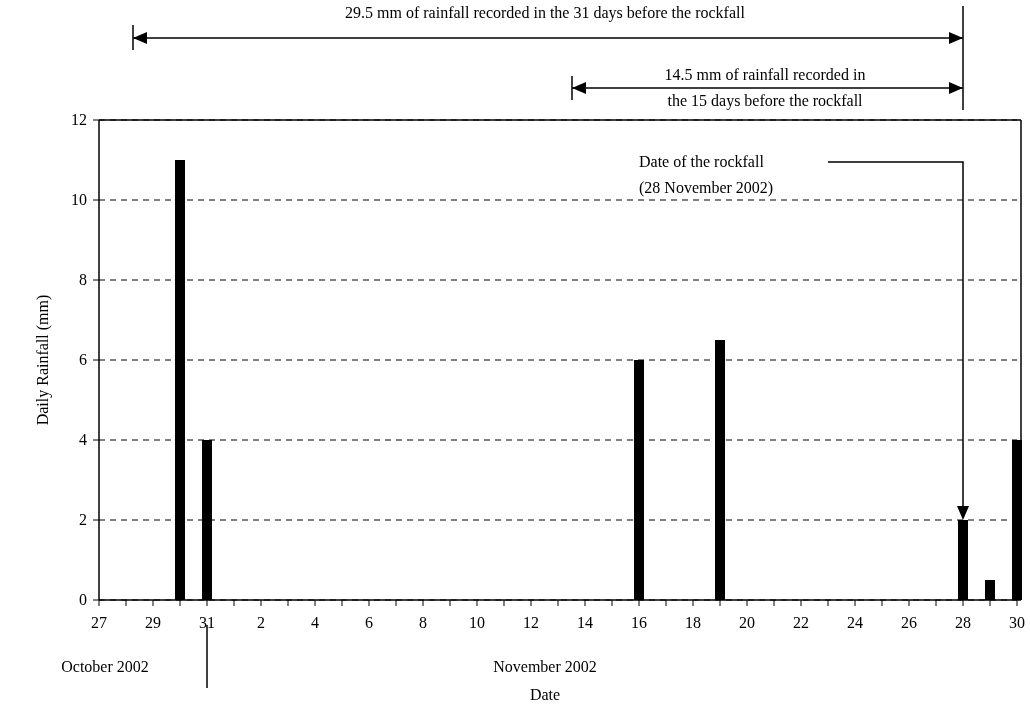 This screenshot has width=1030, height=711. Describe the element at coordinates (855, 622) in the screenshot. I see `x-tick-label: 24` at that location.